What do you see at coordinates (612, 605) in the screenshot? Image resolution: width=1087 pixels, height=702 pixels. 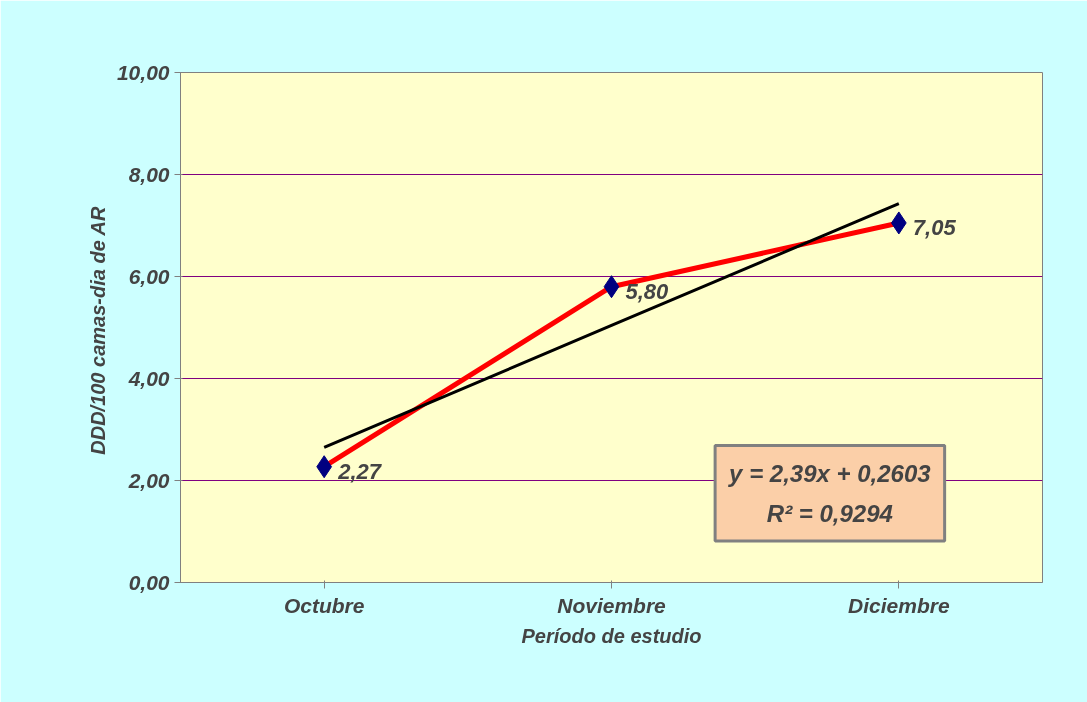 I see `x-tick-label: Noviembre` at bounding box center [612, 605].